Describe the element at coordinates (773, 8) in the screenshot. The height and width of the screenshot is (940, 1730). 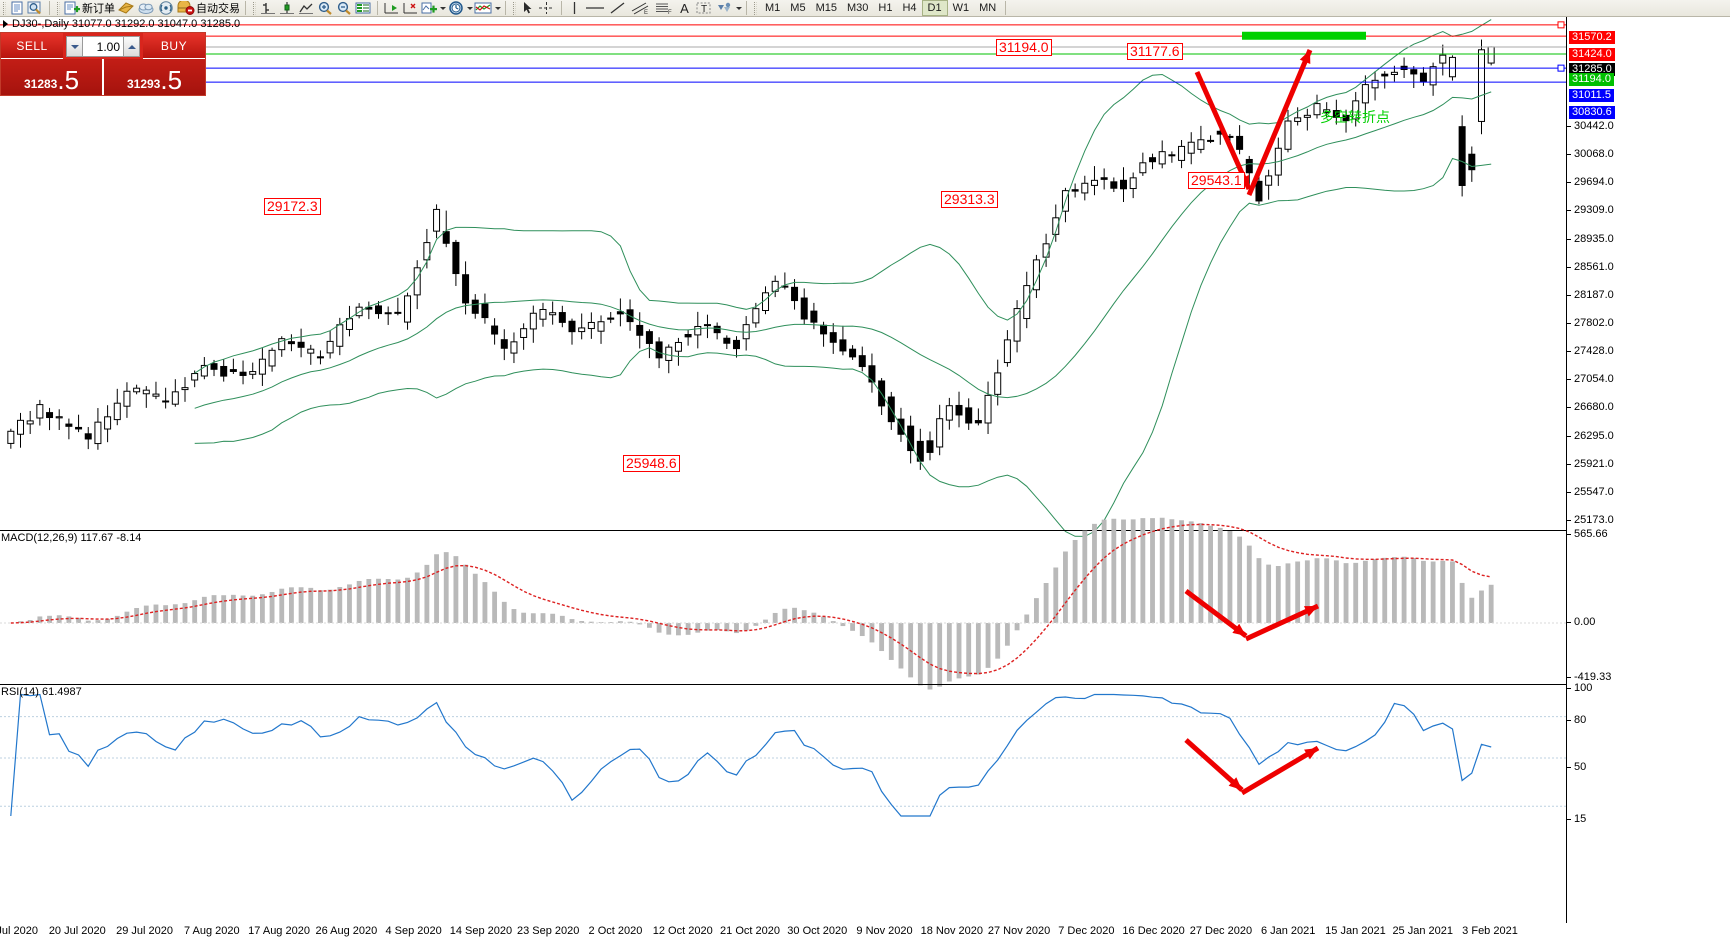
I see `timeframe-m1: M1` at that location.